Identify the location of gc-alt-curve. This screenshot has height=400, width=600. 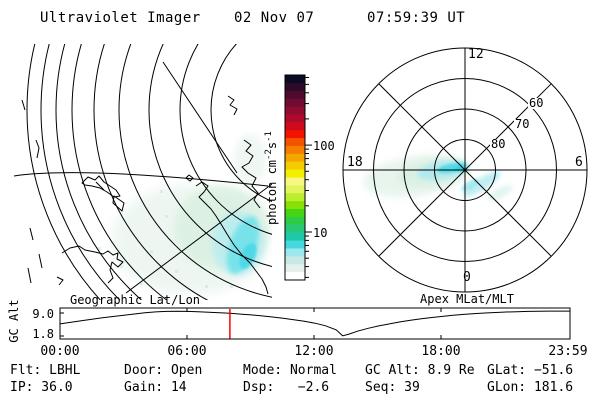
(314, 323).